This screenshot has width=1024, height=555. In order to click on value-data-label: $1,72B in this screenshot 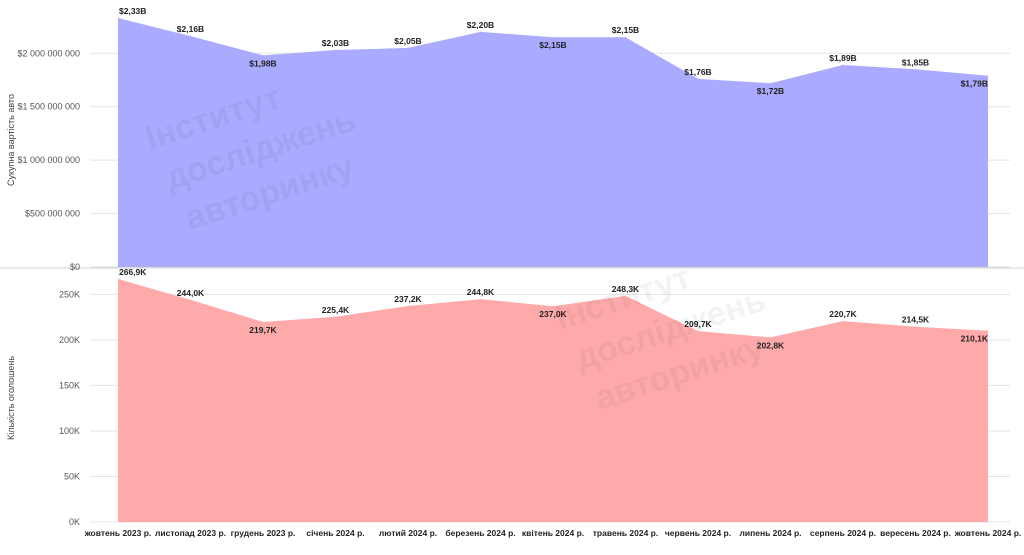, I will do `click(770, 91)`.